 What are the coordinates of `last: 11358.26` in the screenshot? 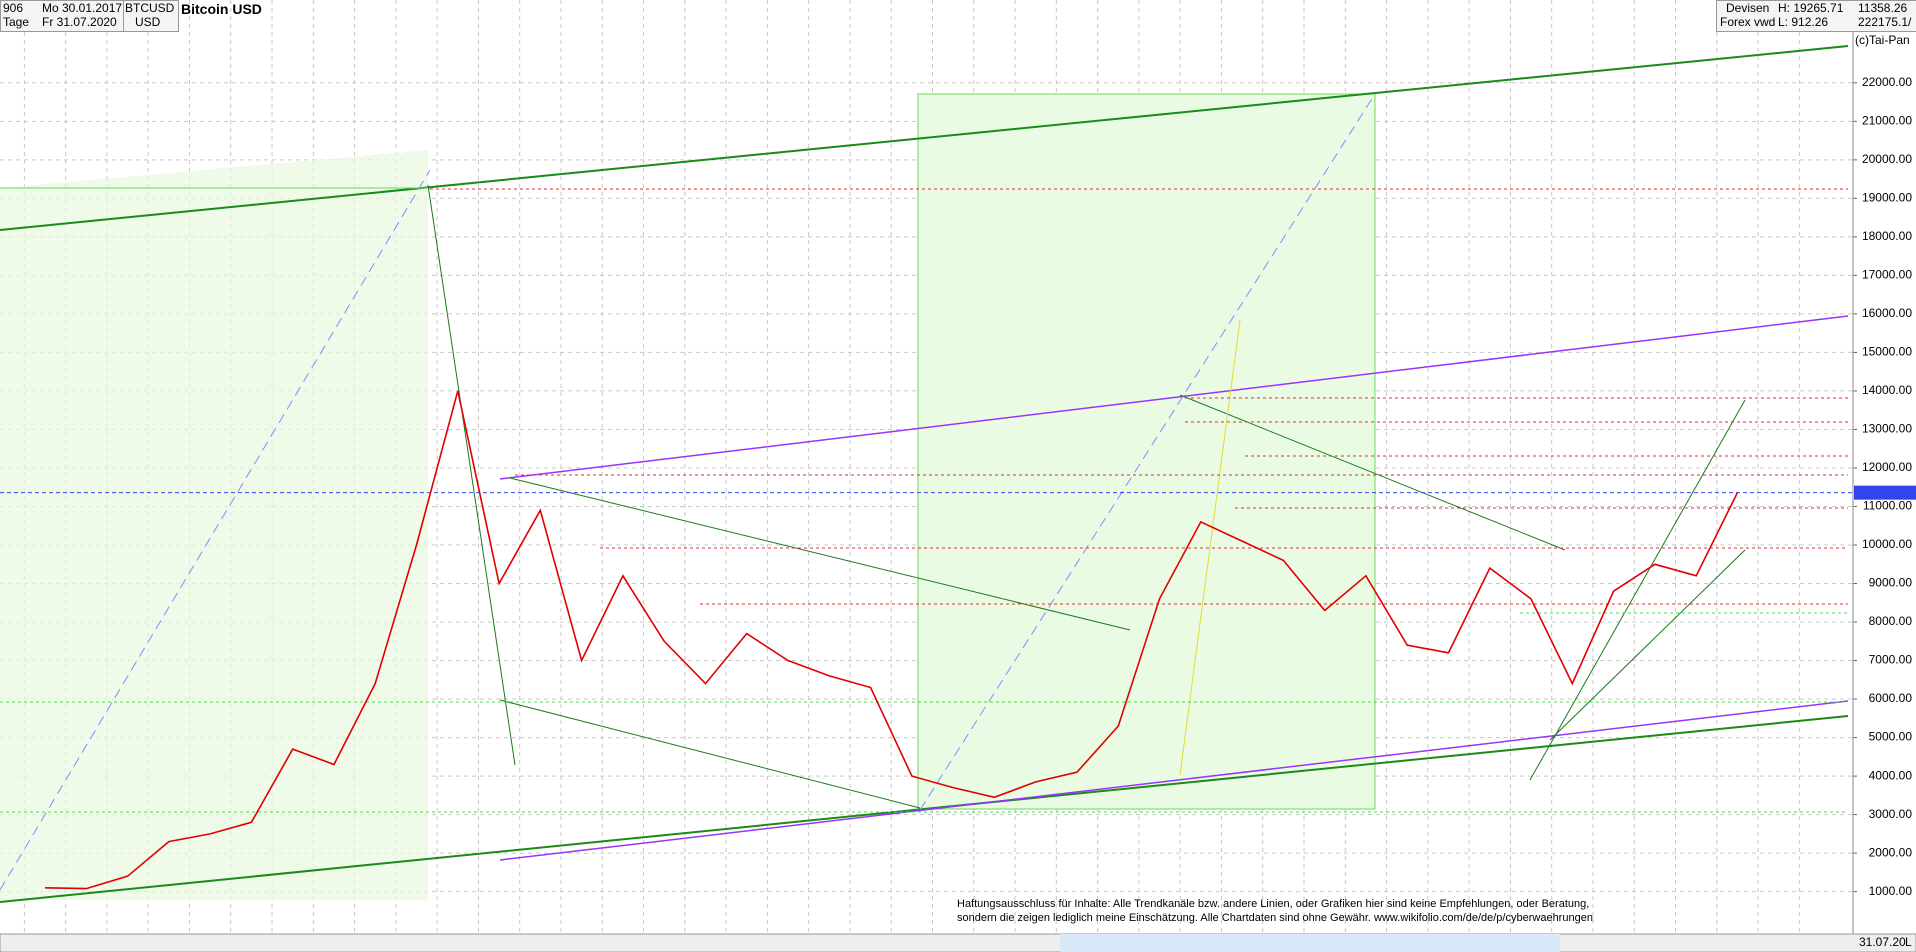 It's located at (1883, 8).